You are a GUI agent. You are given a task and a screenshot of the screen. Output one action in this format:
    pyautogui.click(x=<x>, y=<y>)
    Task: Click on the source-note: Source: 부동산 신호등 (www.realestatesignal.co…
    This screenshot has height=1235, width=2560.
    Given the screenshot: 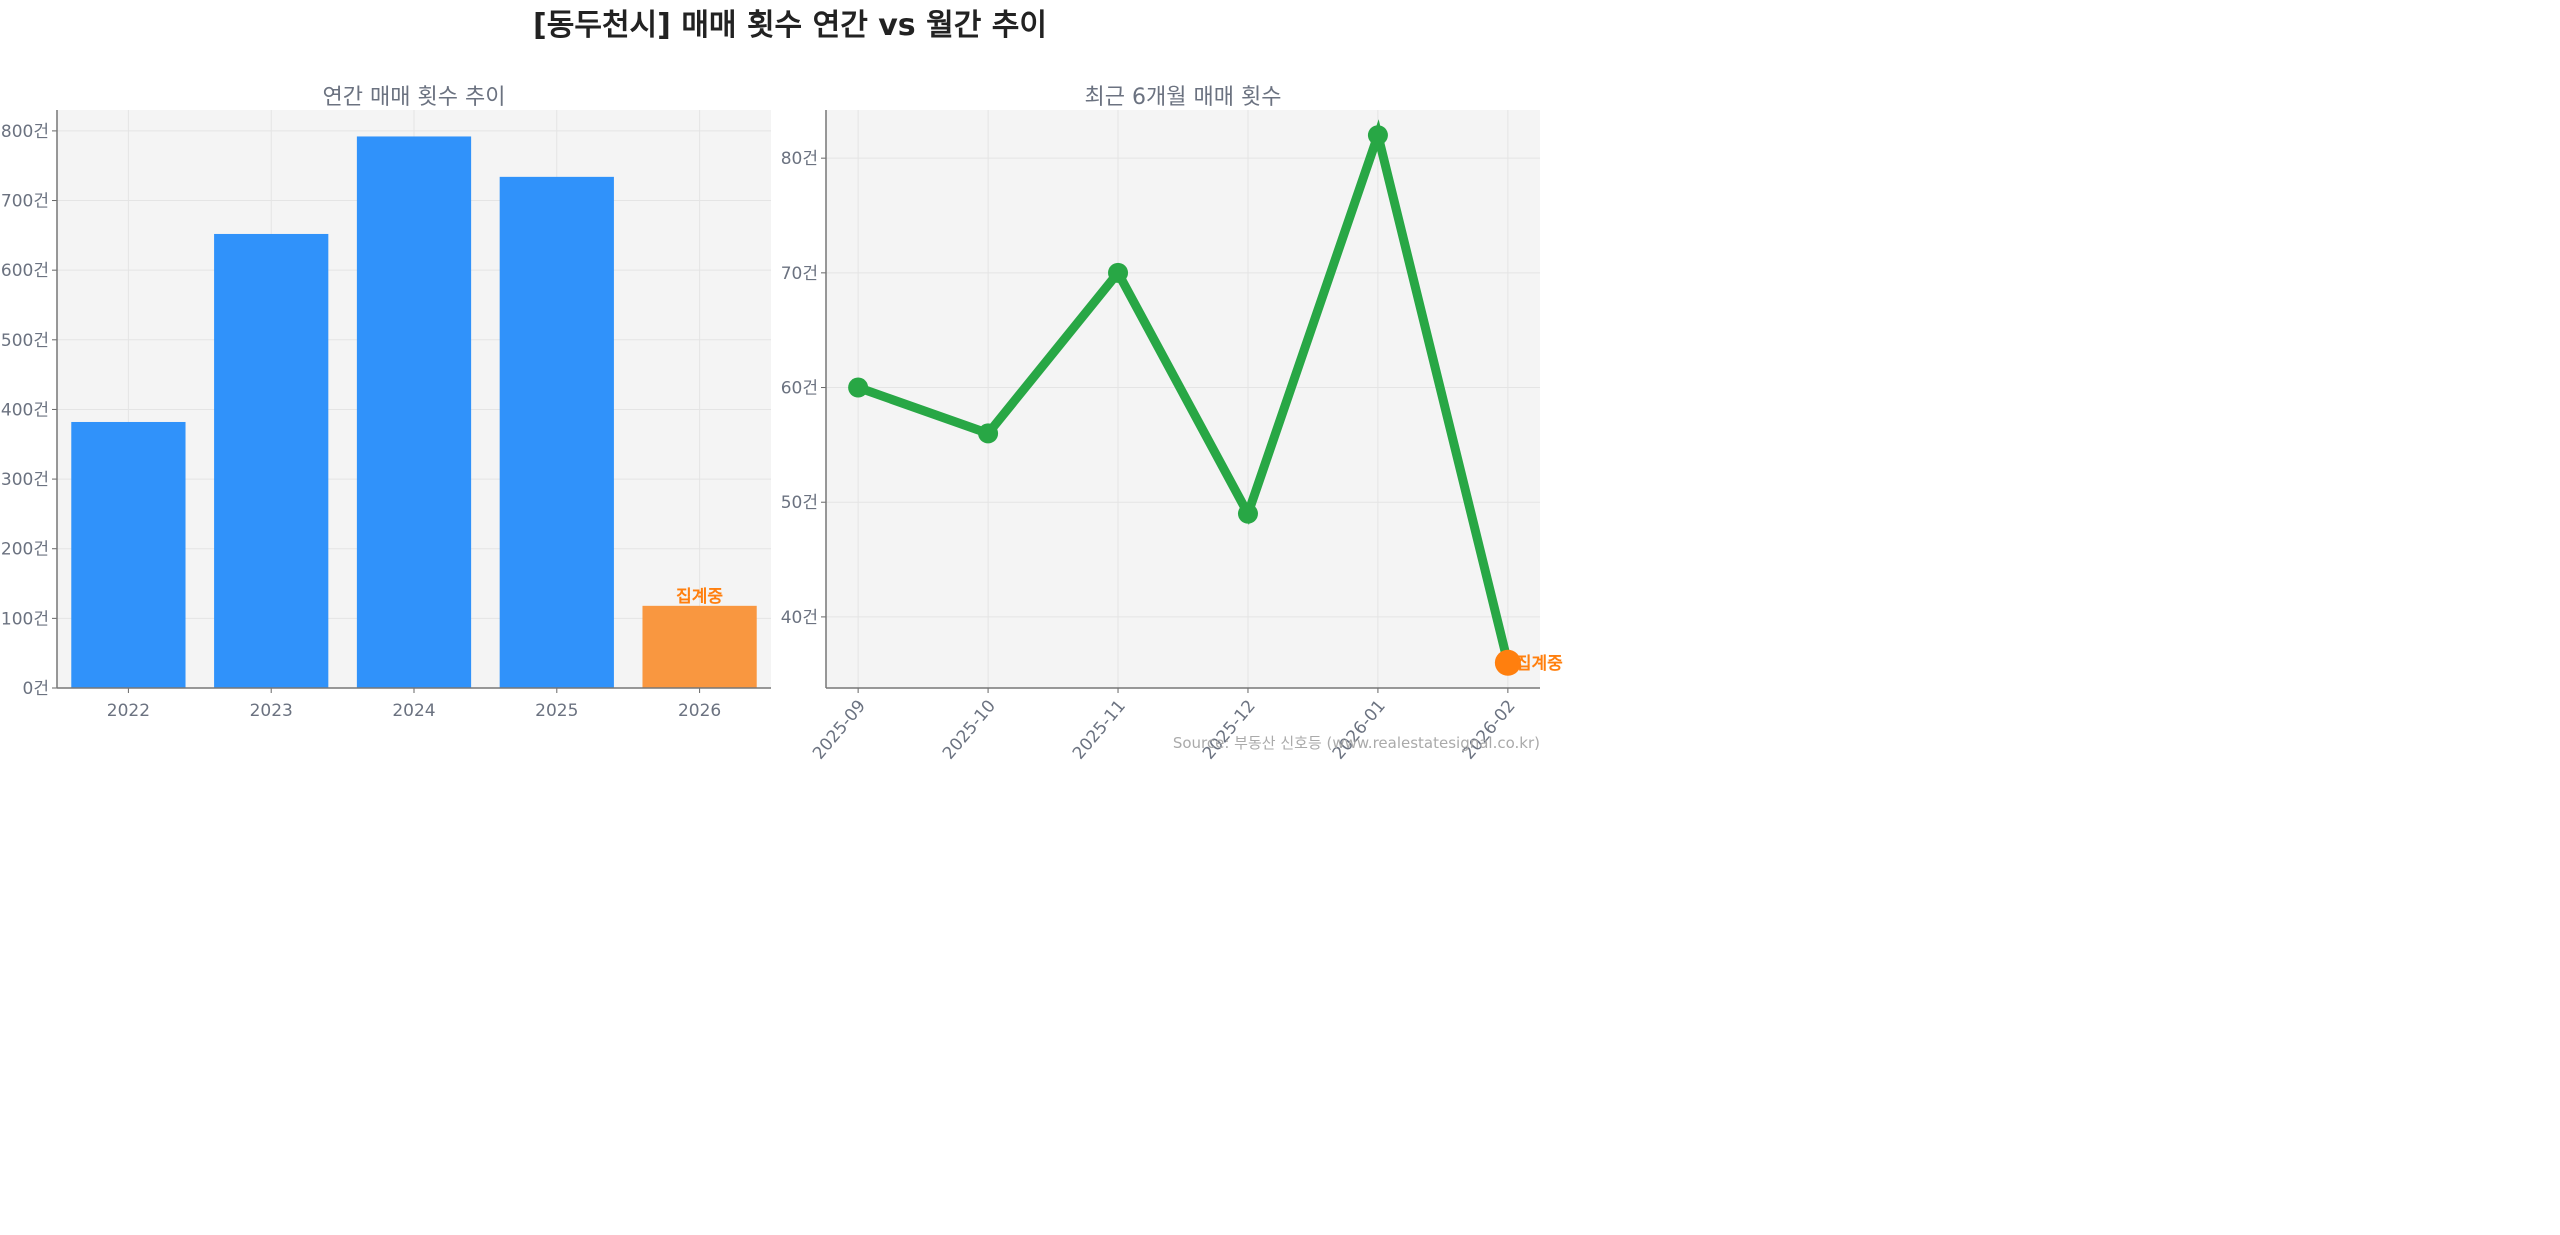 What is the action you would take?
    pyautogui.click(x=1356, y=743)
    